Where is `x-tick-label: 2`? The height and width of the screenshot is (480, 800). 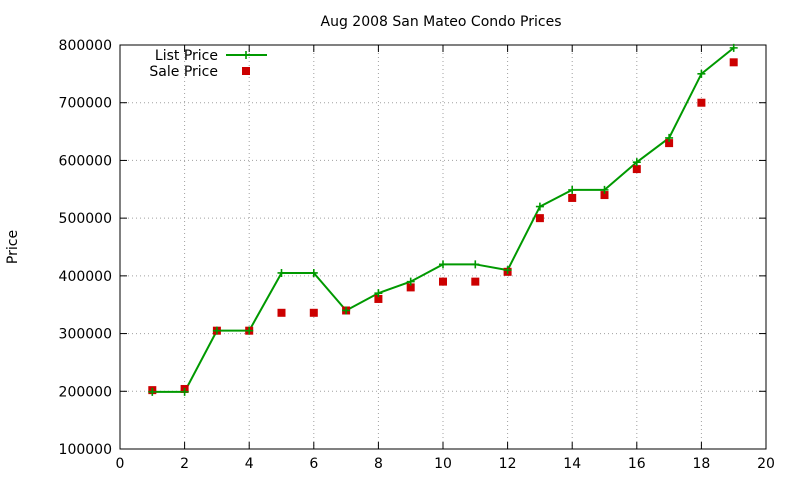 x-tick-label: 2 is located at coordinates (184, 464).